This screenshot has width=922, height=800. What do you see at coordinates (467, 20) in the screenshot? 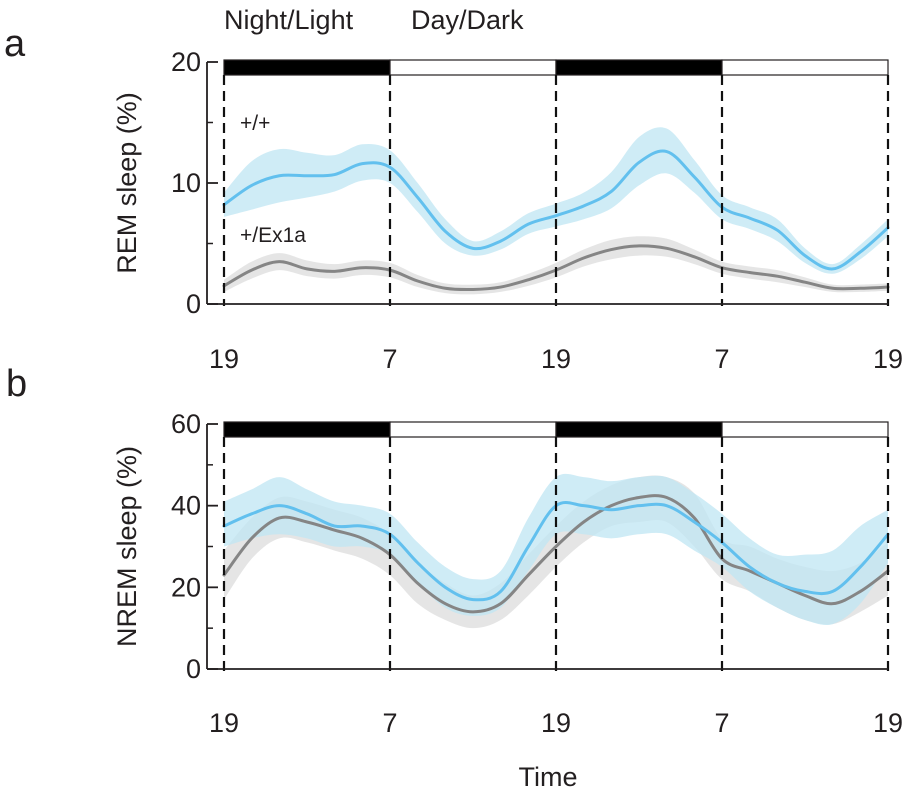
I see `top-label-day-dark: Day/Dark` at bounding box center [467, 20].